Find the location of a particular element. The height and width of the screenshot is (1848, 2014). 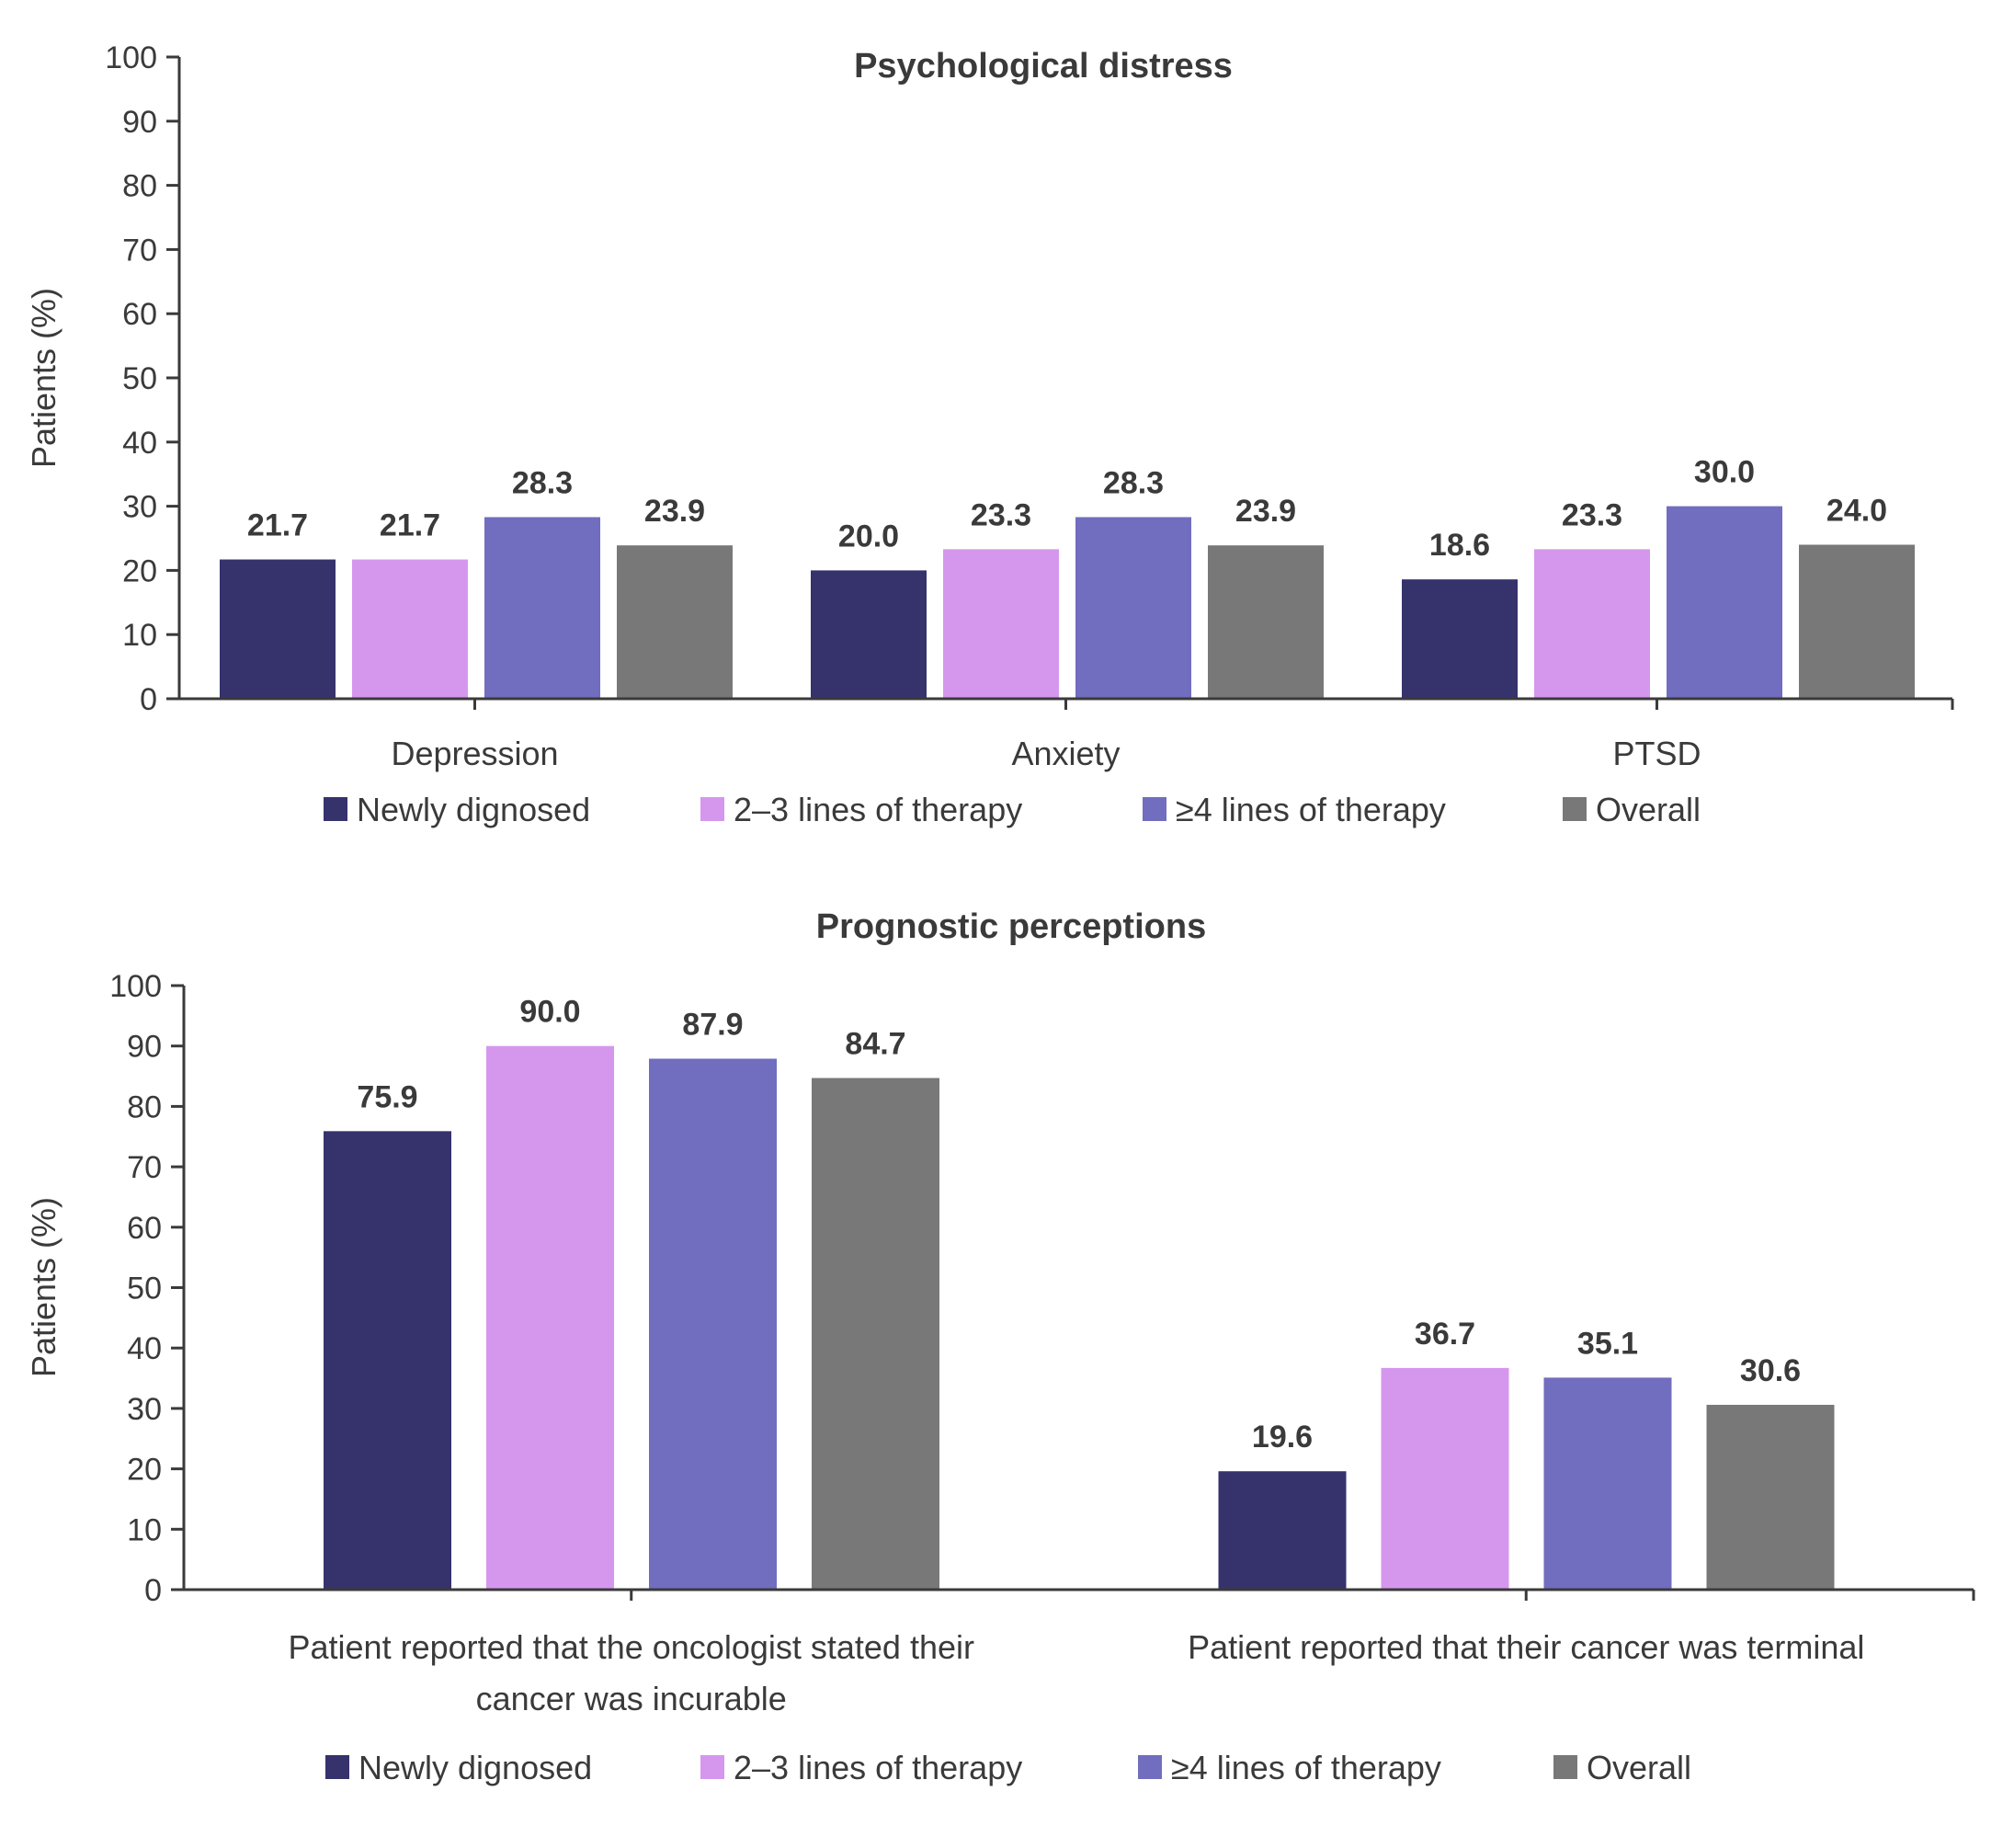

x-category-label: Depression is located at coordinates (474, 753).